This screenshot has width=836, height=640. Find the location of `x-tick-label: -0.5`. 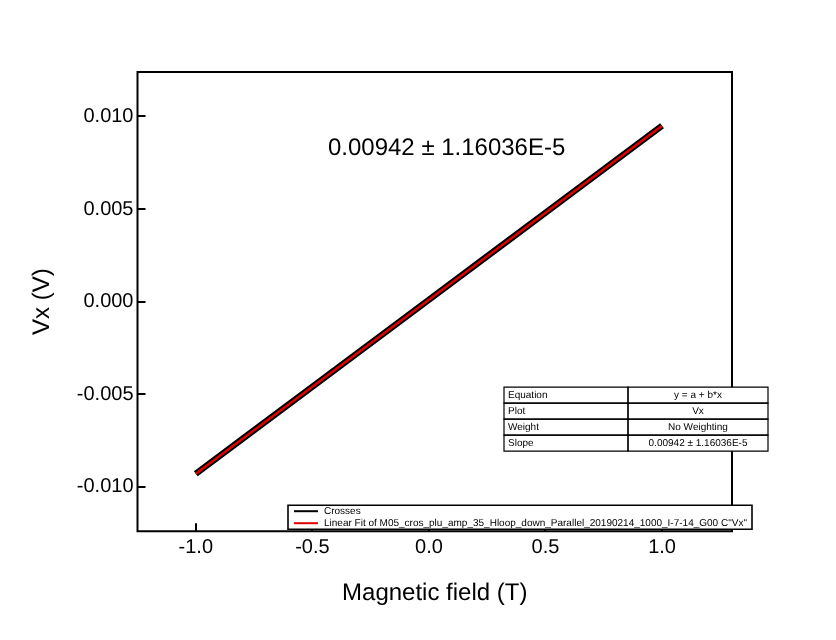

x-tick-label: -0.5 is located at coordinates (313, 547).